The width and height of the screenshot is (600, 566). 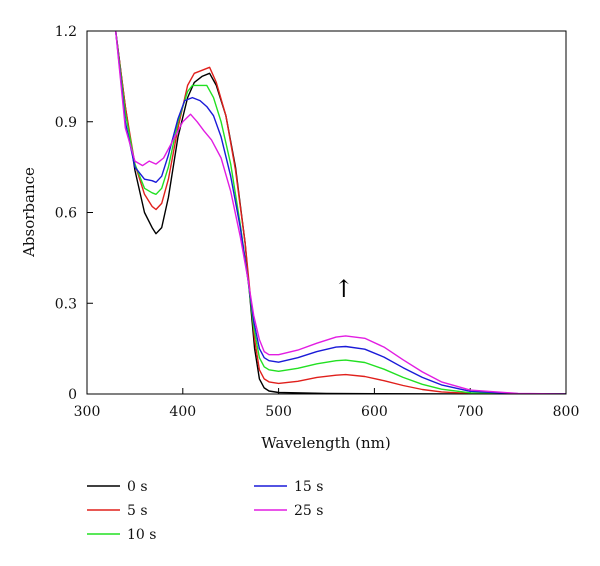 I want to click on x-tick-label: 300, so click(x=87, y=412).